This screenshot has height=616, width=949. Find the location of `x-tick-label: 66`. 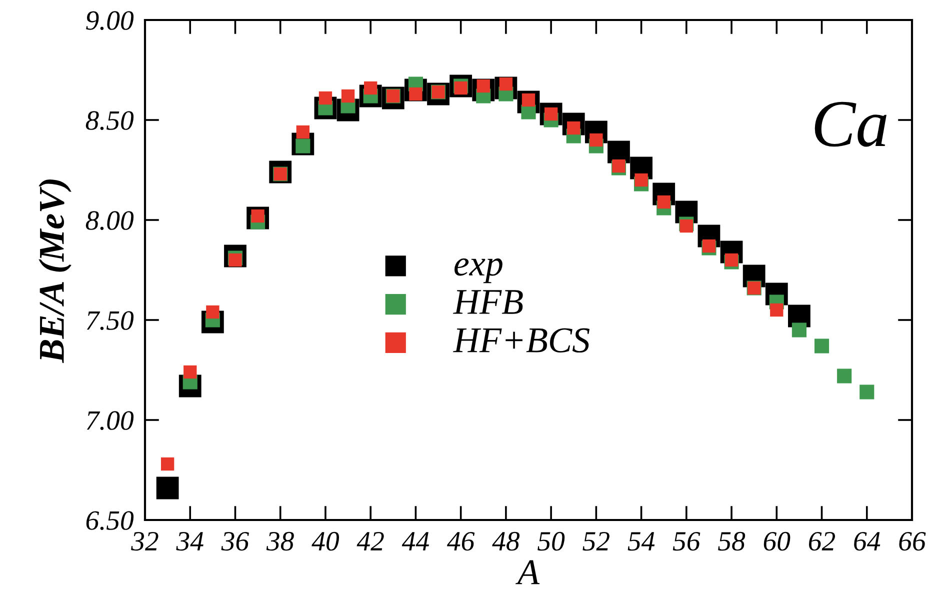

x-tick-label: 66 is located at coordinates (912, 541).